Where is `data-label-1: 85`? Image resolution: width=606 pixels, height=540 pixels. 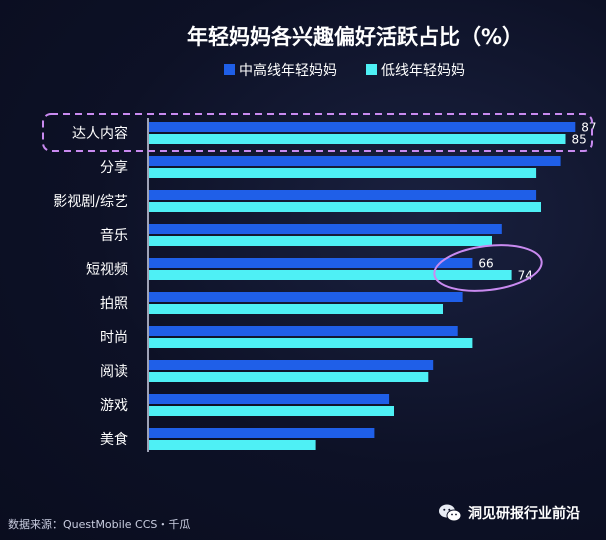 data-label-1: 85 is located at coordinates (579, 140).